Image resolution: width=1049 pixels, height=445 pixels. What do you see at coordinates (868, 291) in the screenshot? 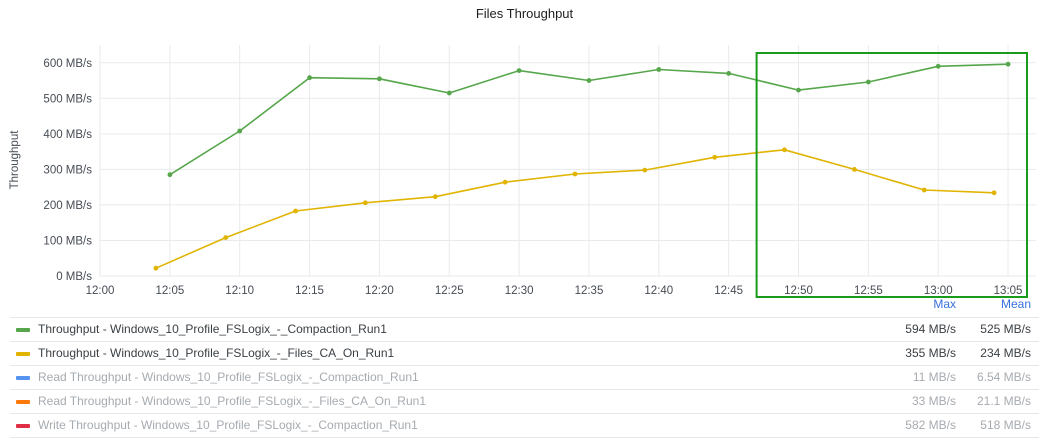
I see `x-tick-label: 12:55` at bounding box center [868, 291].